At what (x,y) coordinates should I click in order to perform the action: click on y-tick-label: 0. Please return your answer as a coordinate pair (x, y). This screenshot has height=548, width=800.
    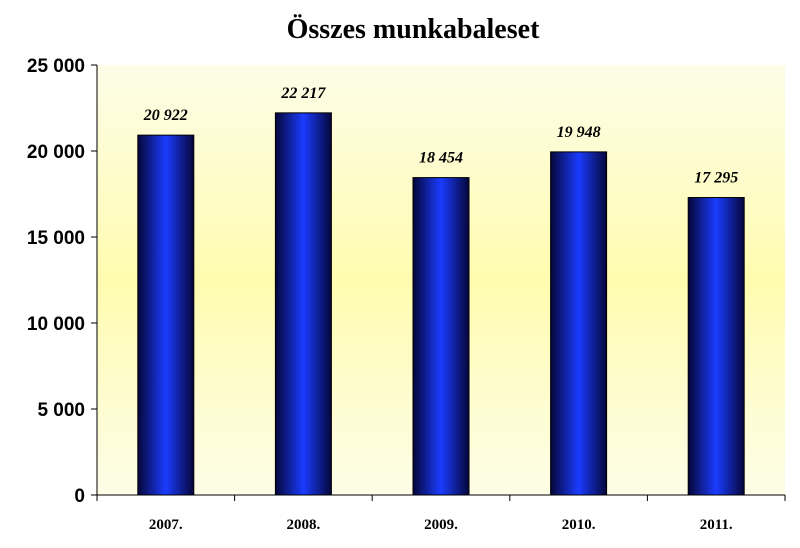
    Looking at the image, I should click on (79, 496).